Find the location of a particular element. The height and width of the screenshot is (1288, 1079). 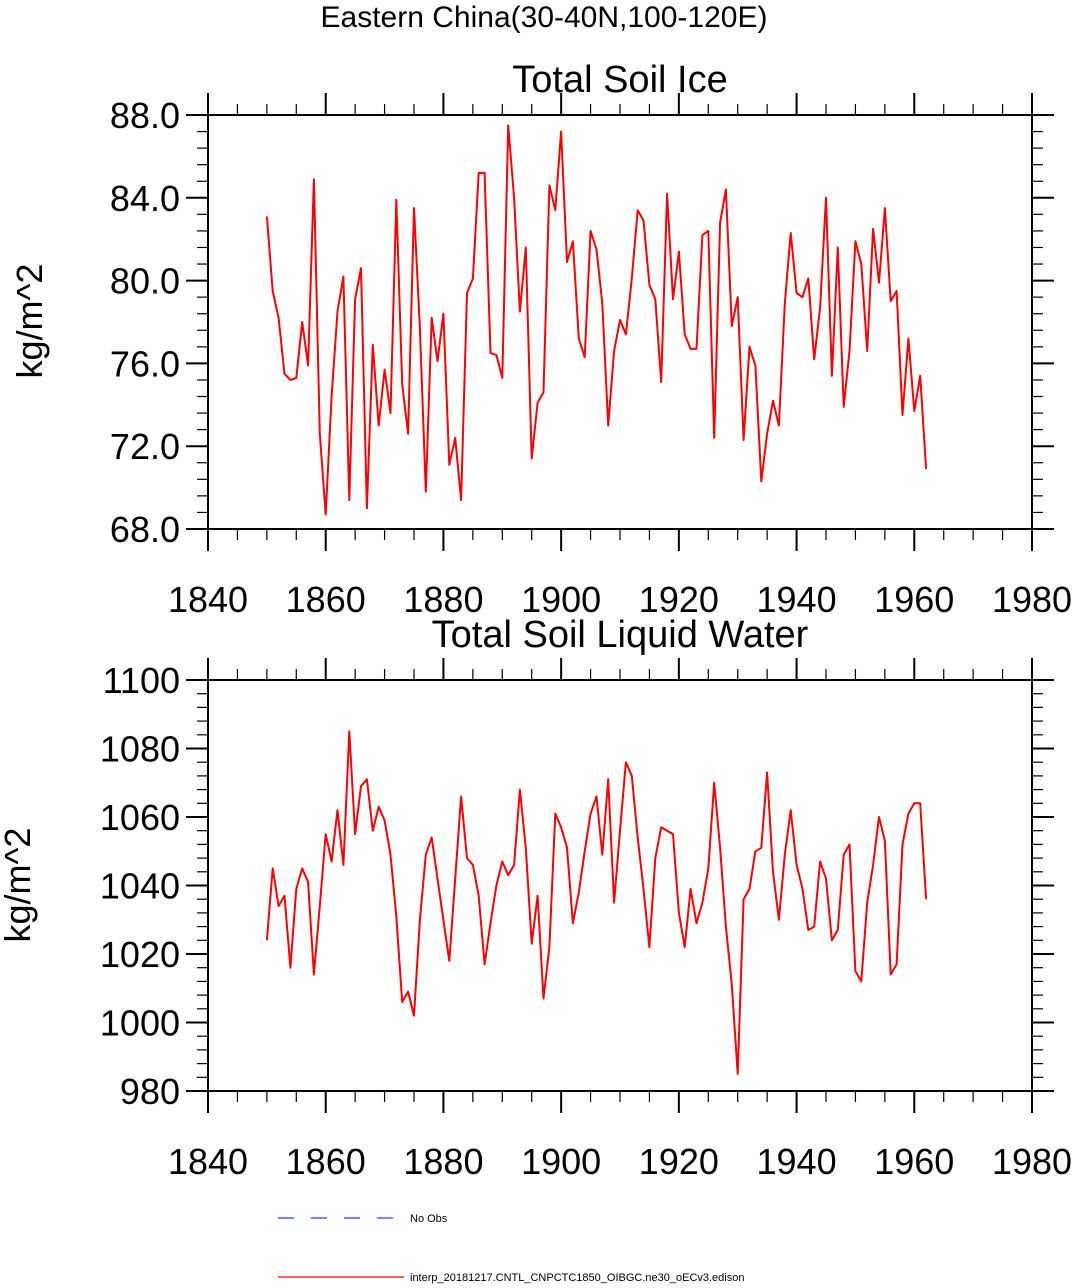

y-tick-label: 1080 is located at coordinates (140, 749).